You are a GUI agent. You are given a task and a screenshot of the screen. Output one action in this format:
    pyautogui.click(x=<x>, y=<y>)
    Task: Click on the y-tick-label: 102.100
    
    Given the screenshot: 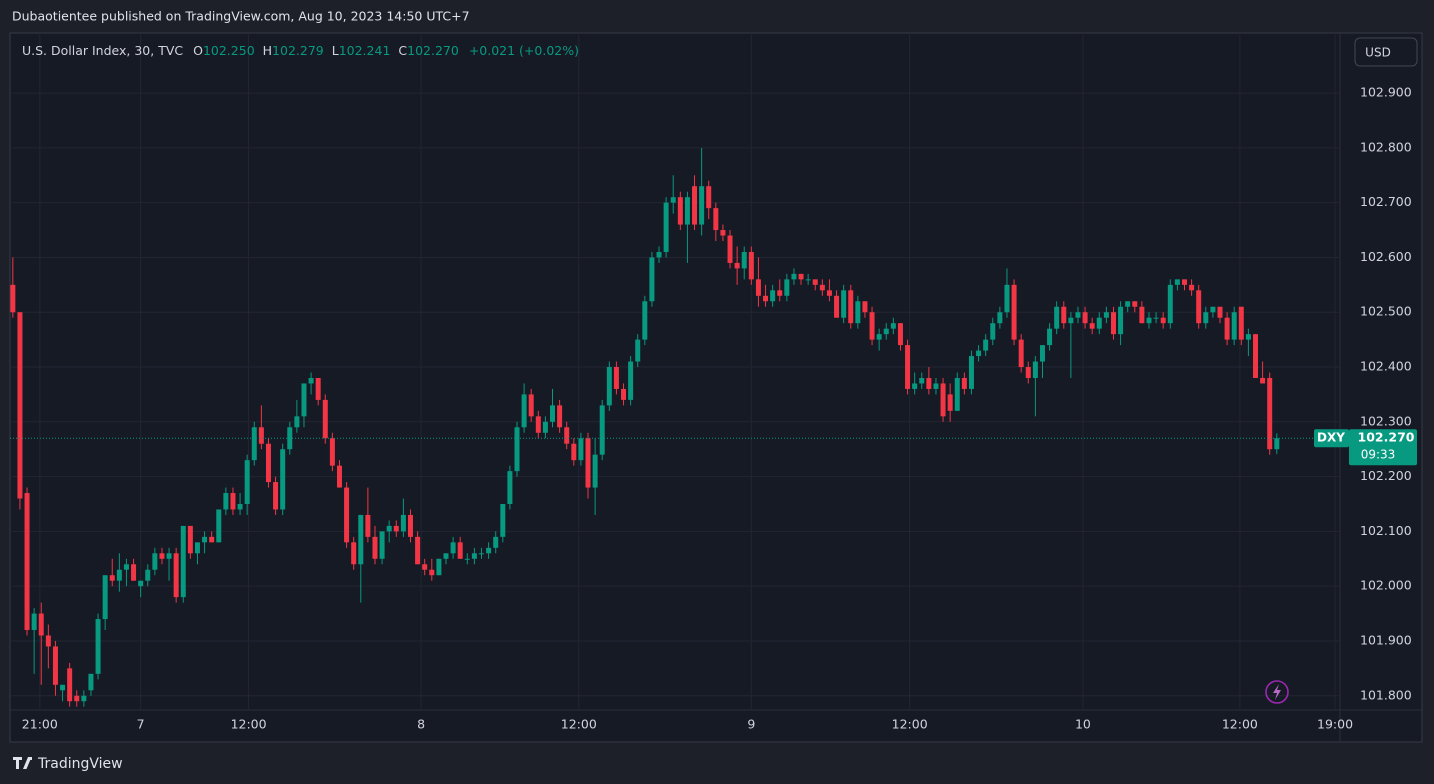 What is the action you would take?
    pyautogui.click(x=1386, y=530)
    